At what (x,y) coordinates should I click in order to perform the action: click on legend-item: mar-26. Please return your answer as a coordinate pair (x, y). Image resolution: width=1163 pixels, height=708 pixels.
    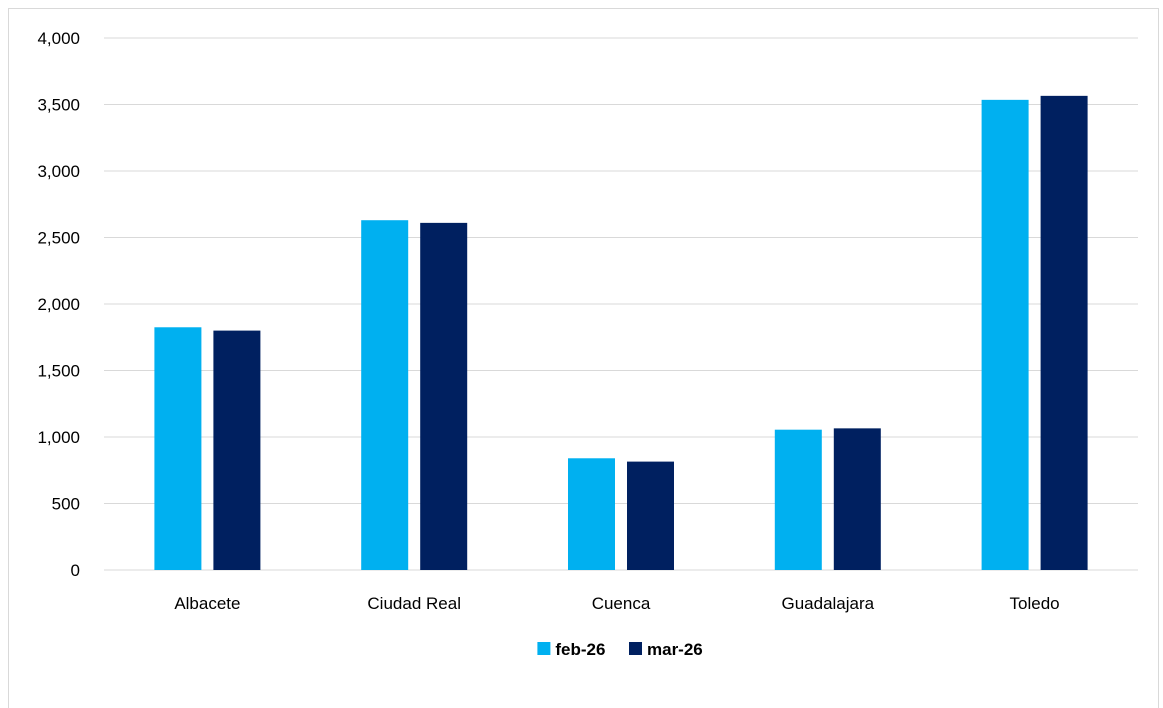
    Looking at the image, I should click on (666, 649).